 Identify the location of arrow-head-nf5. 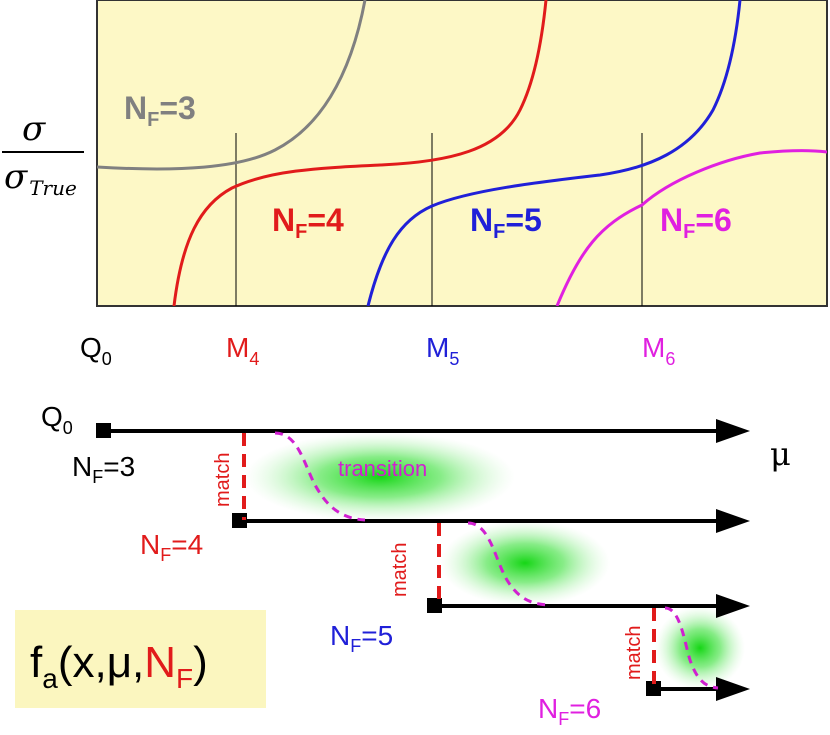
(733, 606).